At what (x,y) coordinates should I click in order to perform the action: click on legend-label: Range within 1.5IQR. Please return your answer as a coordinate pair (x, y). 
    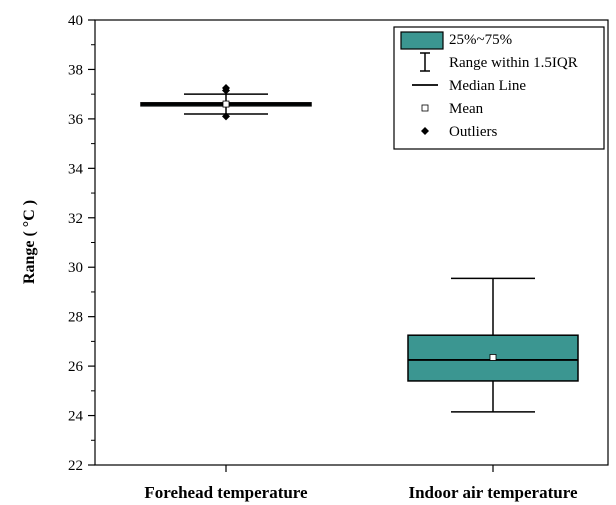
    Looking at the image, I should click on (513, 63).